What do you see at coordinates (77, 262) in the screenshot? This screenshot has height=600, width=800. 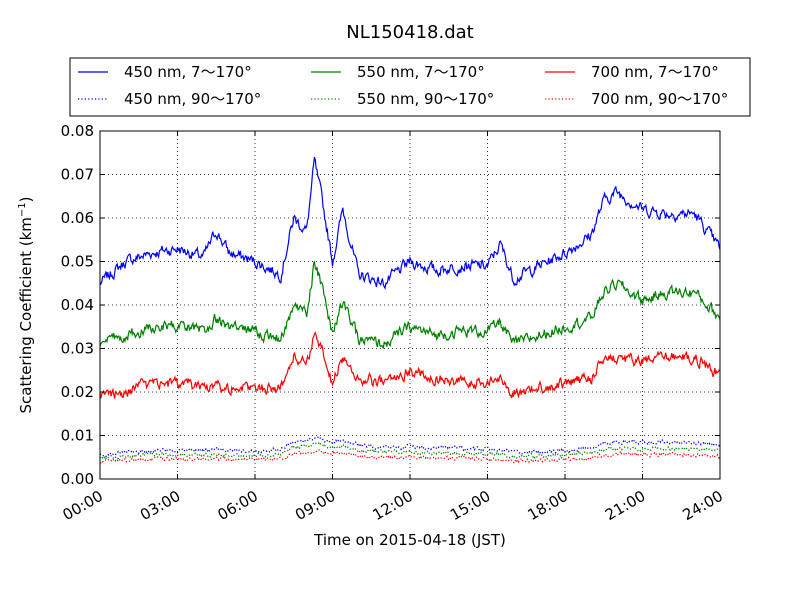 I see `y-tick-label: 0.05` at bounding box center [77, 262].